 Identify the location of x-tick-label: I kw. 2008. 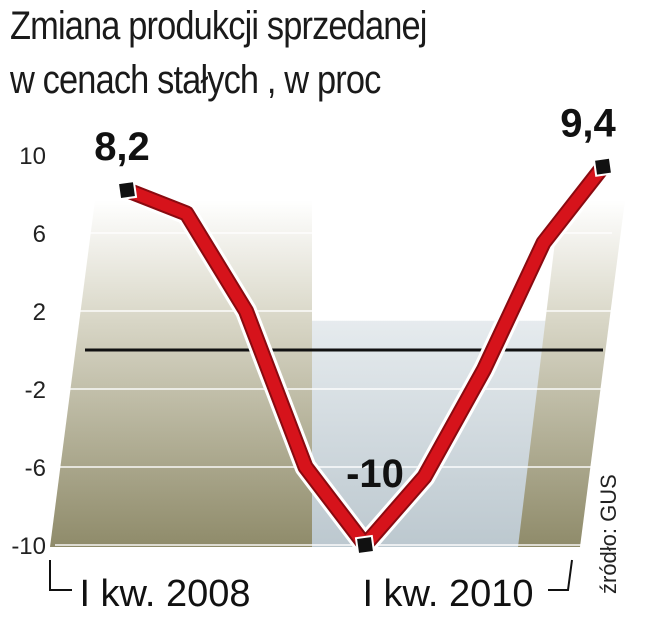
(164, 594).